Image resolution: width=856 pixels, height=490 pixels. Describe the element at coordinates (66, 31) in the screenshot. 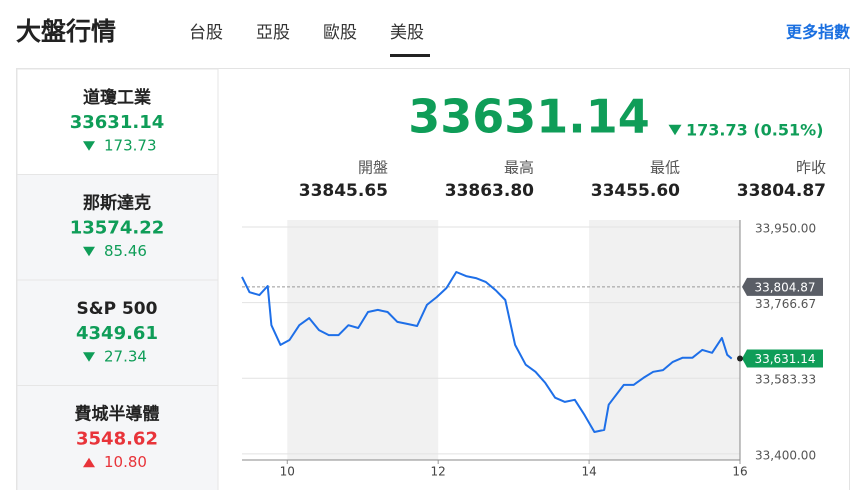

I see `page-title: 大盤行情` at that location.